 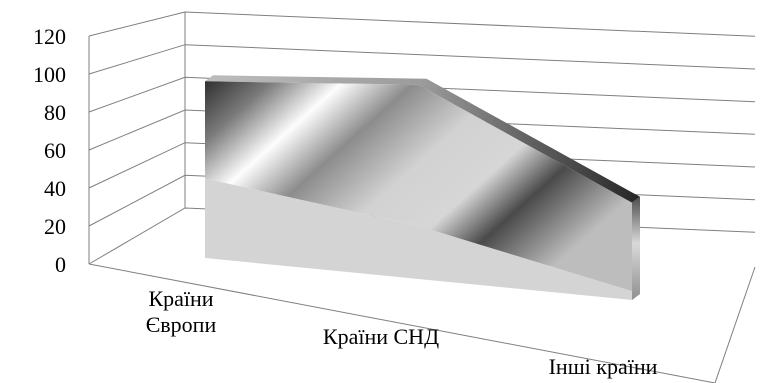 I want to click on x-tick-label: Інші країни, so click(x=603, y=366).